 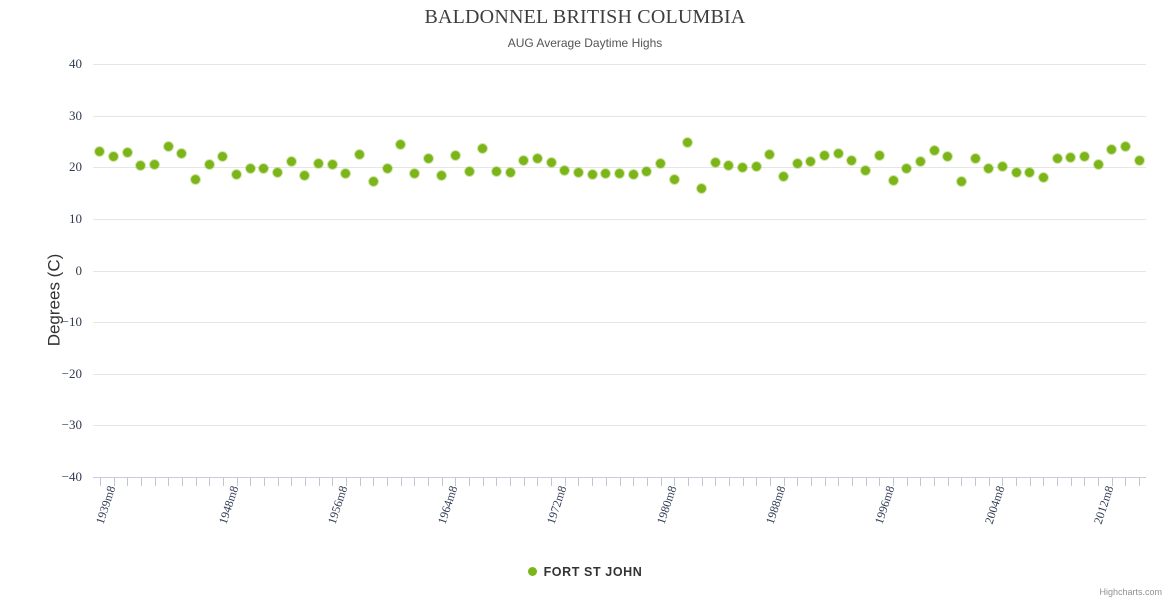 What do you see at coordinates (666, 505) in the screenshot?
I see `x-axis-tick-label: 1980m8` at bounding box center [666, 505].